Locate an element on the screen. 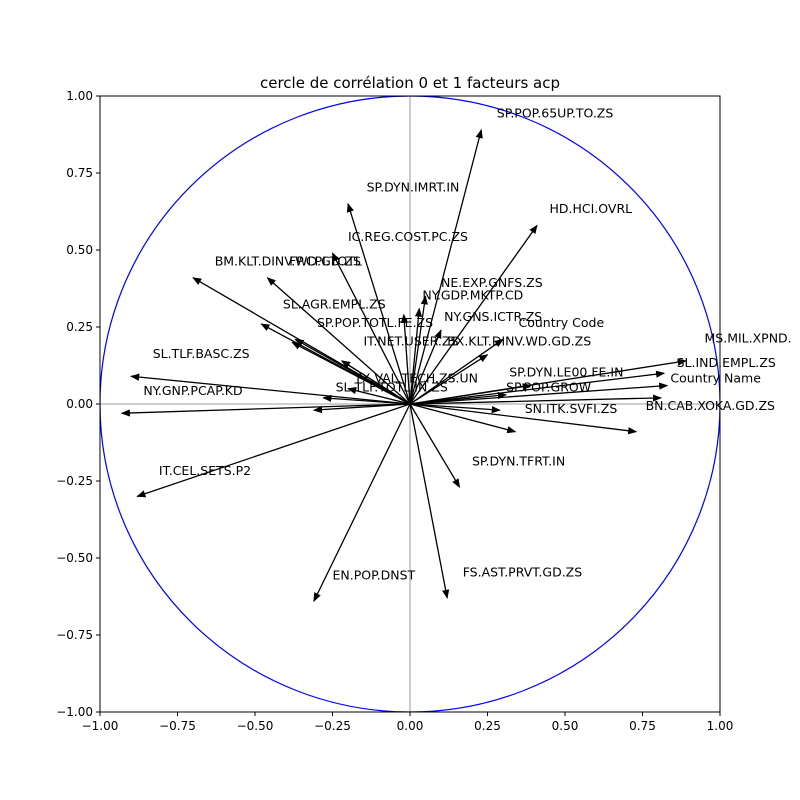 This screenshot has height=800, width=800. x-tick-label: 0.00 is located at coordinates (410, 726).